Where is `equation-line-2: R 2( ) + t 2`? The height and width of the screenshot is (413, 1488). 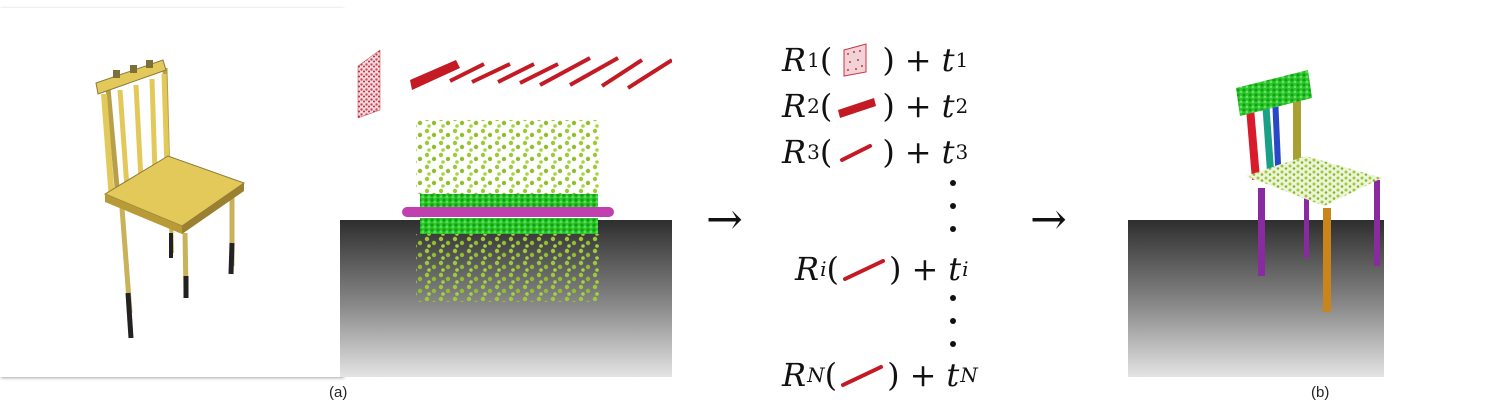
equation-line-2: R 2( ) + t 2 is located at coordinates (875, 106).